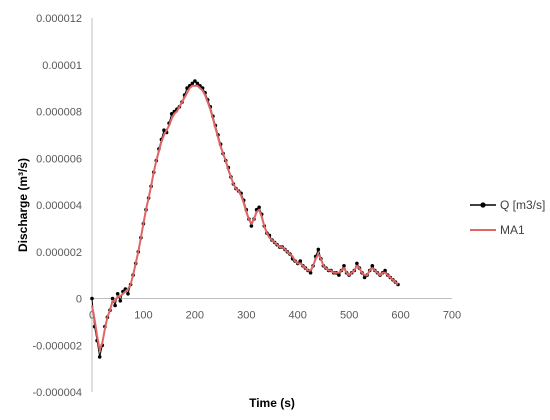 Image resolution: width=550 pixels, height=420 pixels. What do you see at coordinates (522, 205) in the screenshot?
I see `legend-label-q: Q [m3/s]` at bounding box center [522, 205].